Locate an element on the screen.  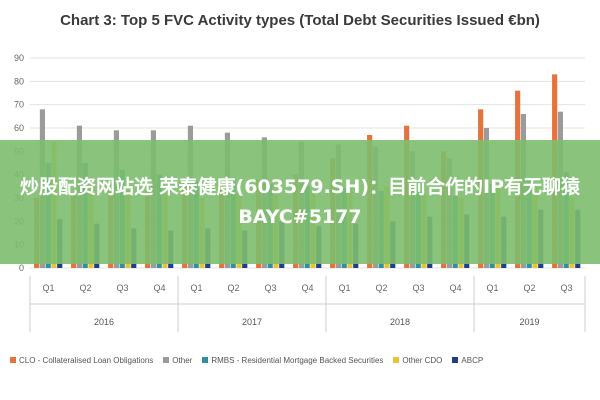
legend-label: Other CDO is located at coordinates (422, 360).